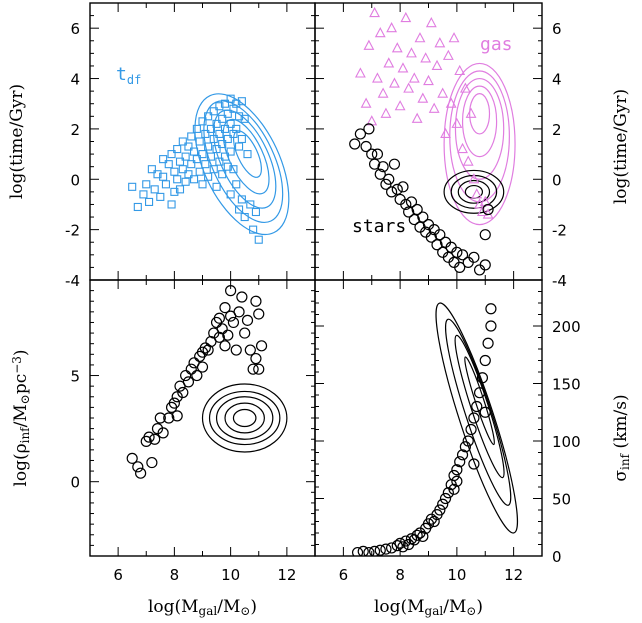 This screenshot has width=642, height=623. I want to click on label-part: inf, so click(625, 461).